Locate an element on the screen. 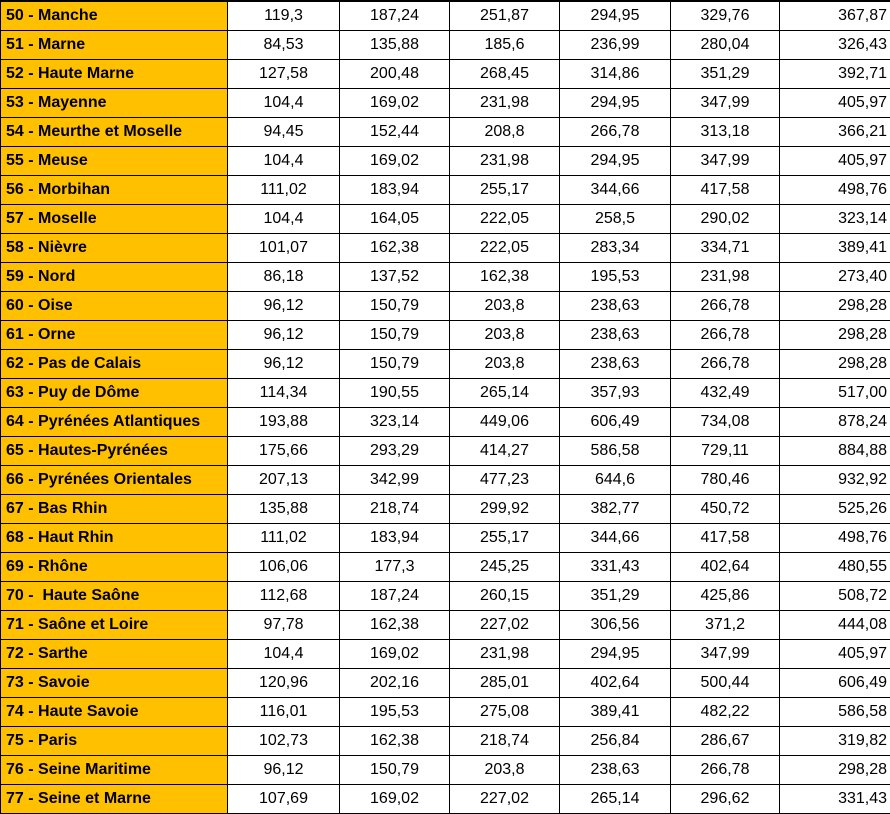 The height and width of the screenshot is (814, 890). value-cell: 405,97 is located at coordinates (835, 161).